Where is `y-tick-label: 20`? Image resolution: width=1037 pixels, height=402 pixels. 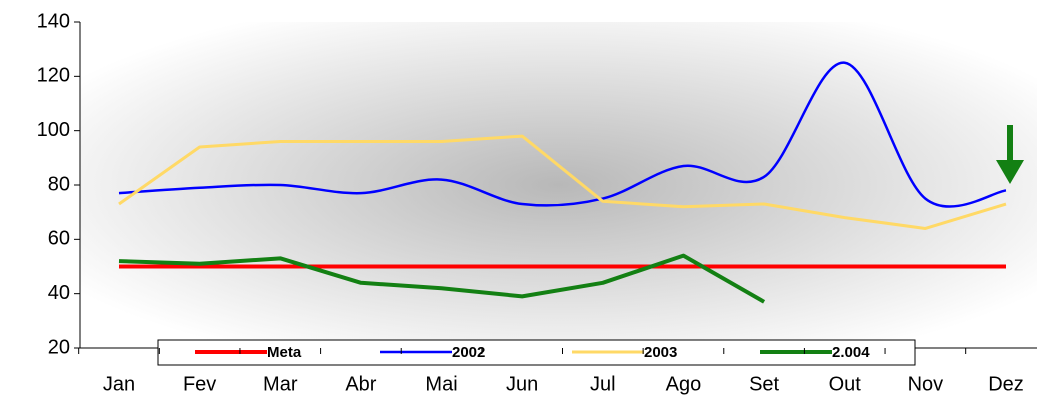 y-tick-label: 20 is located at coordinates (59, 347).